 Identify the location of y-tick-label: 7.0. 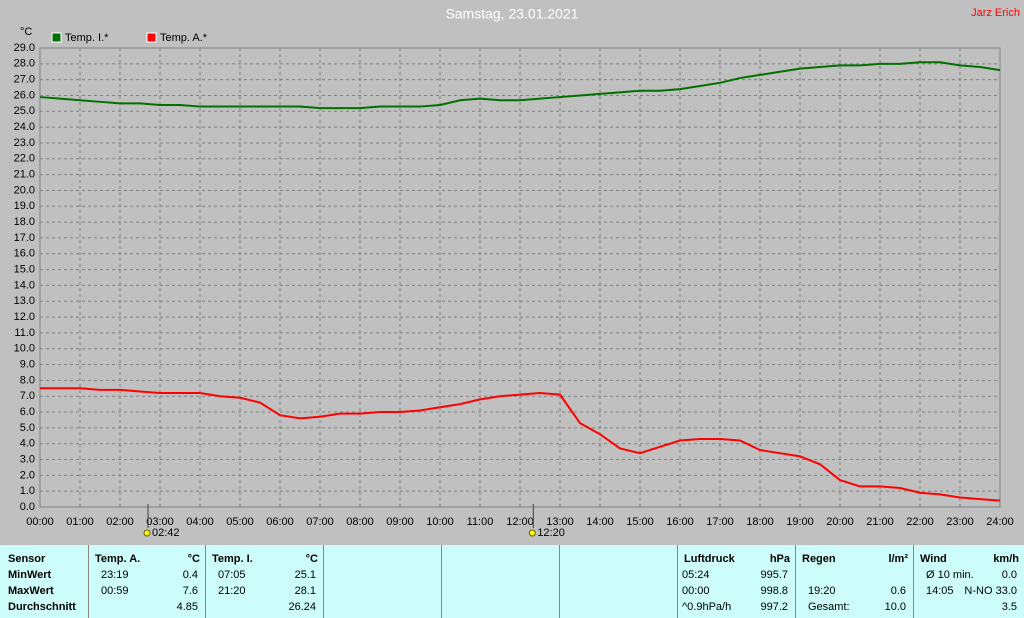
(27, 396).